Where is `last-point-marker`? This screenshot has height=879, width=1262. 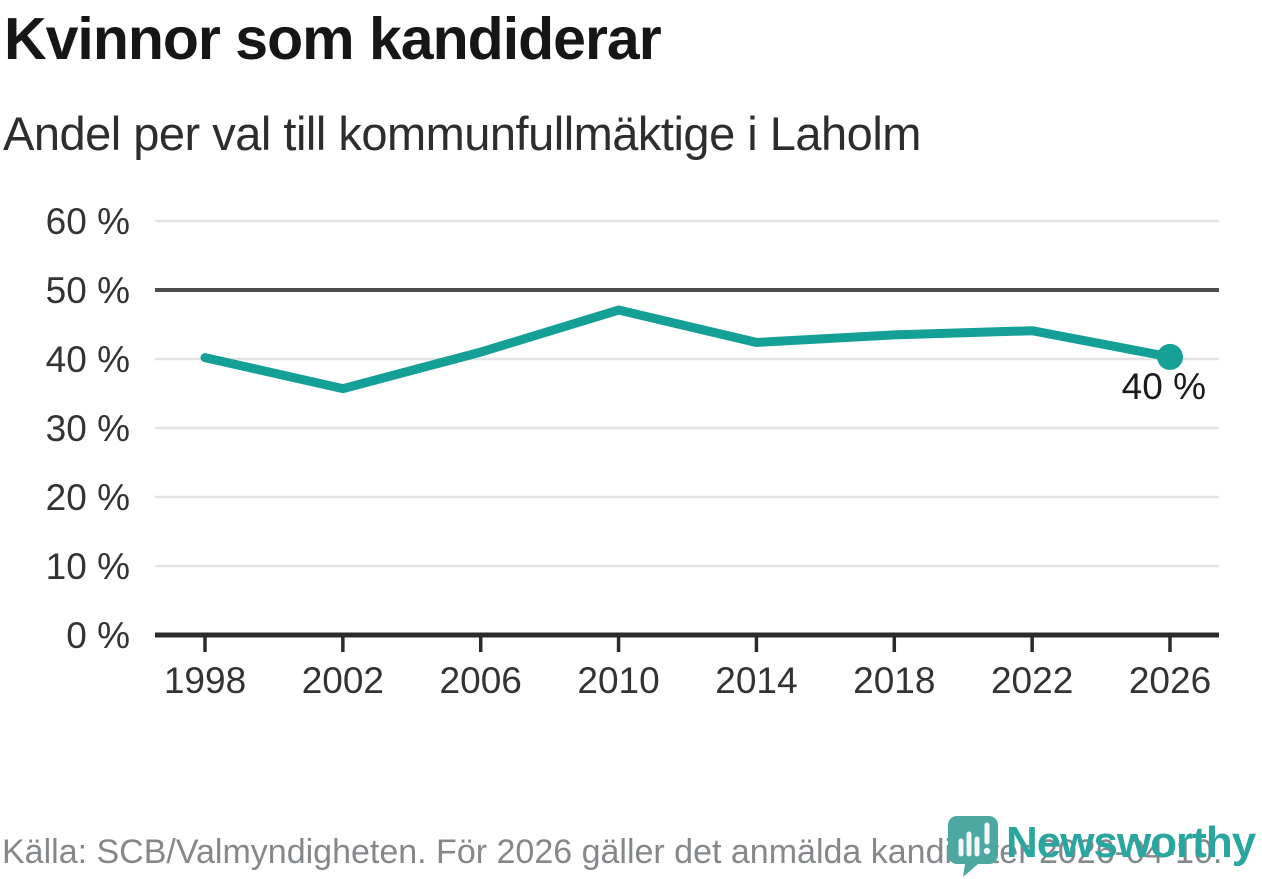
last-point-marker is located at coordinates (1170, 356).